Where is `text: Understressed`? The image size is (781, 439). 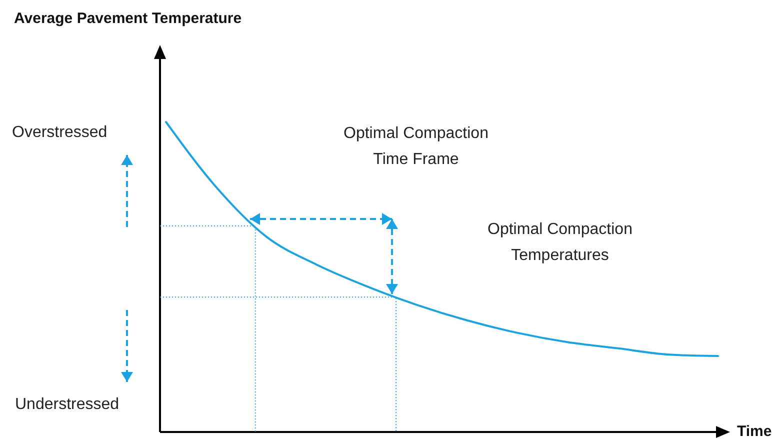 text: Understressed is located at coordinates (67, 404).